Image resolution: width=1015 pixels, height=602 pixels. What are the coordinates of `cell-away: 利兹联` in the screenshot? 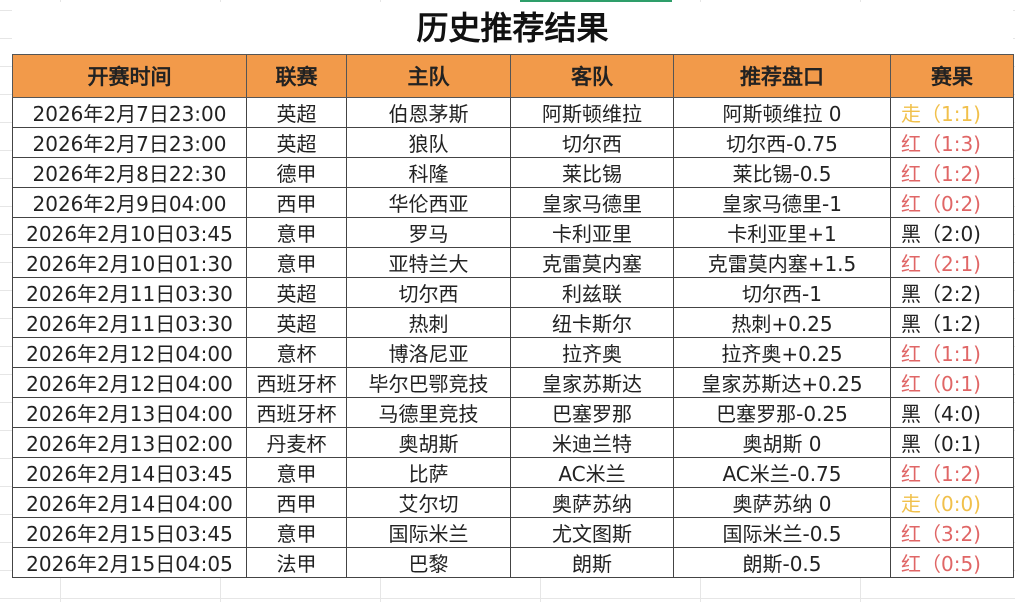 It's located at (592, 292).